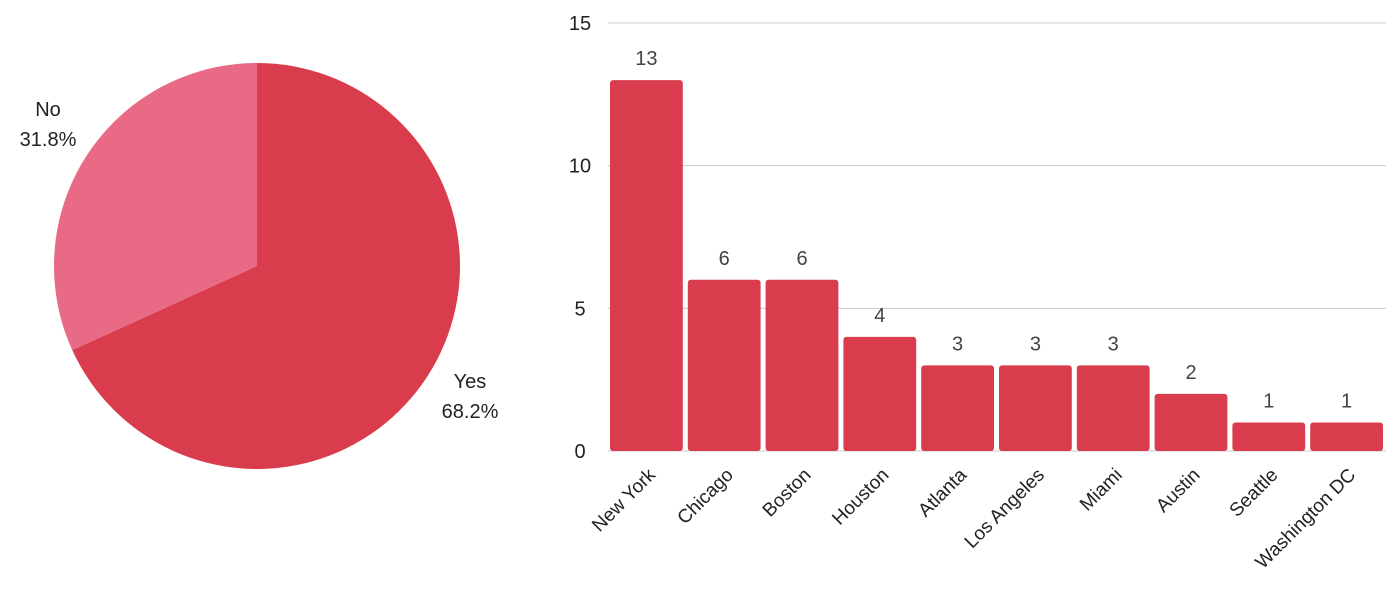  What do you see at coordinates (1268, 401) in the screenshot?
I see `data-label-seattle: 1` at bounding box center [1268, 401].